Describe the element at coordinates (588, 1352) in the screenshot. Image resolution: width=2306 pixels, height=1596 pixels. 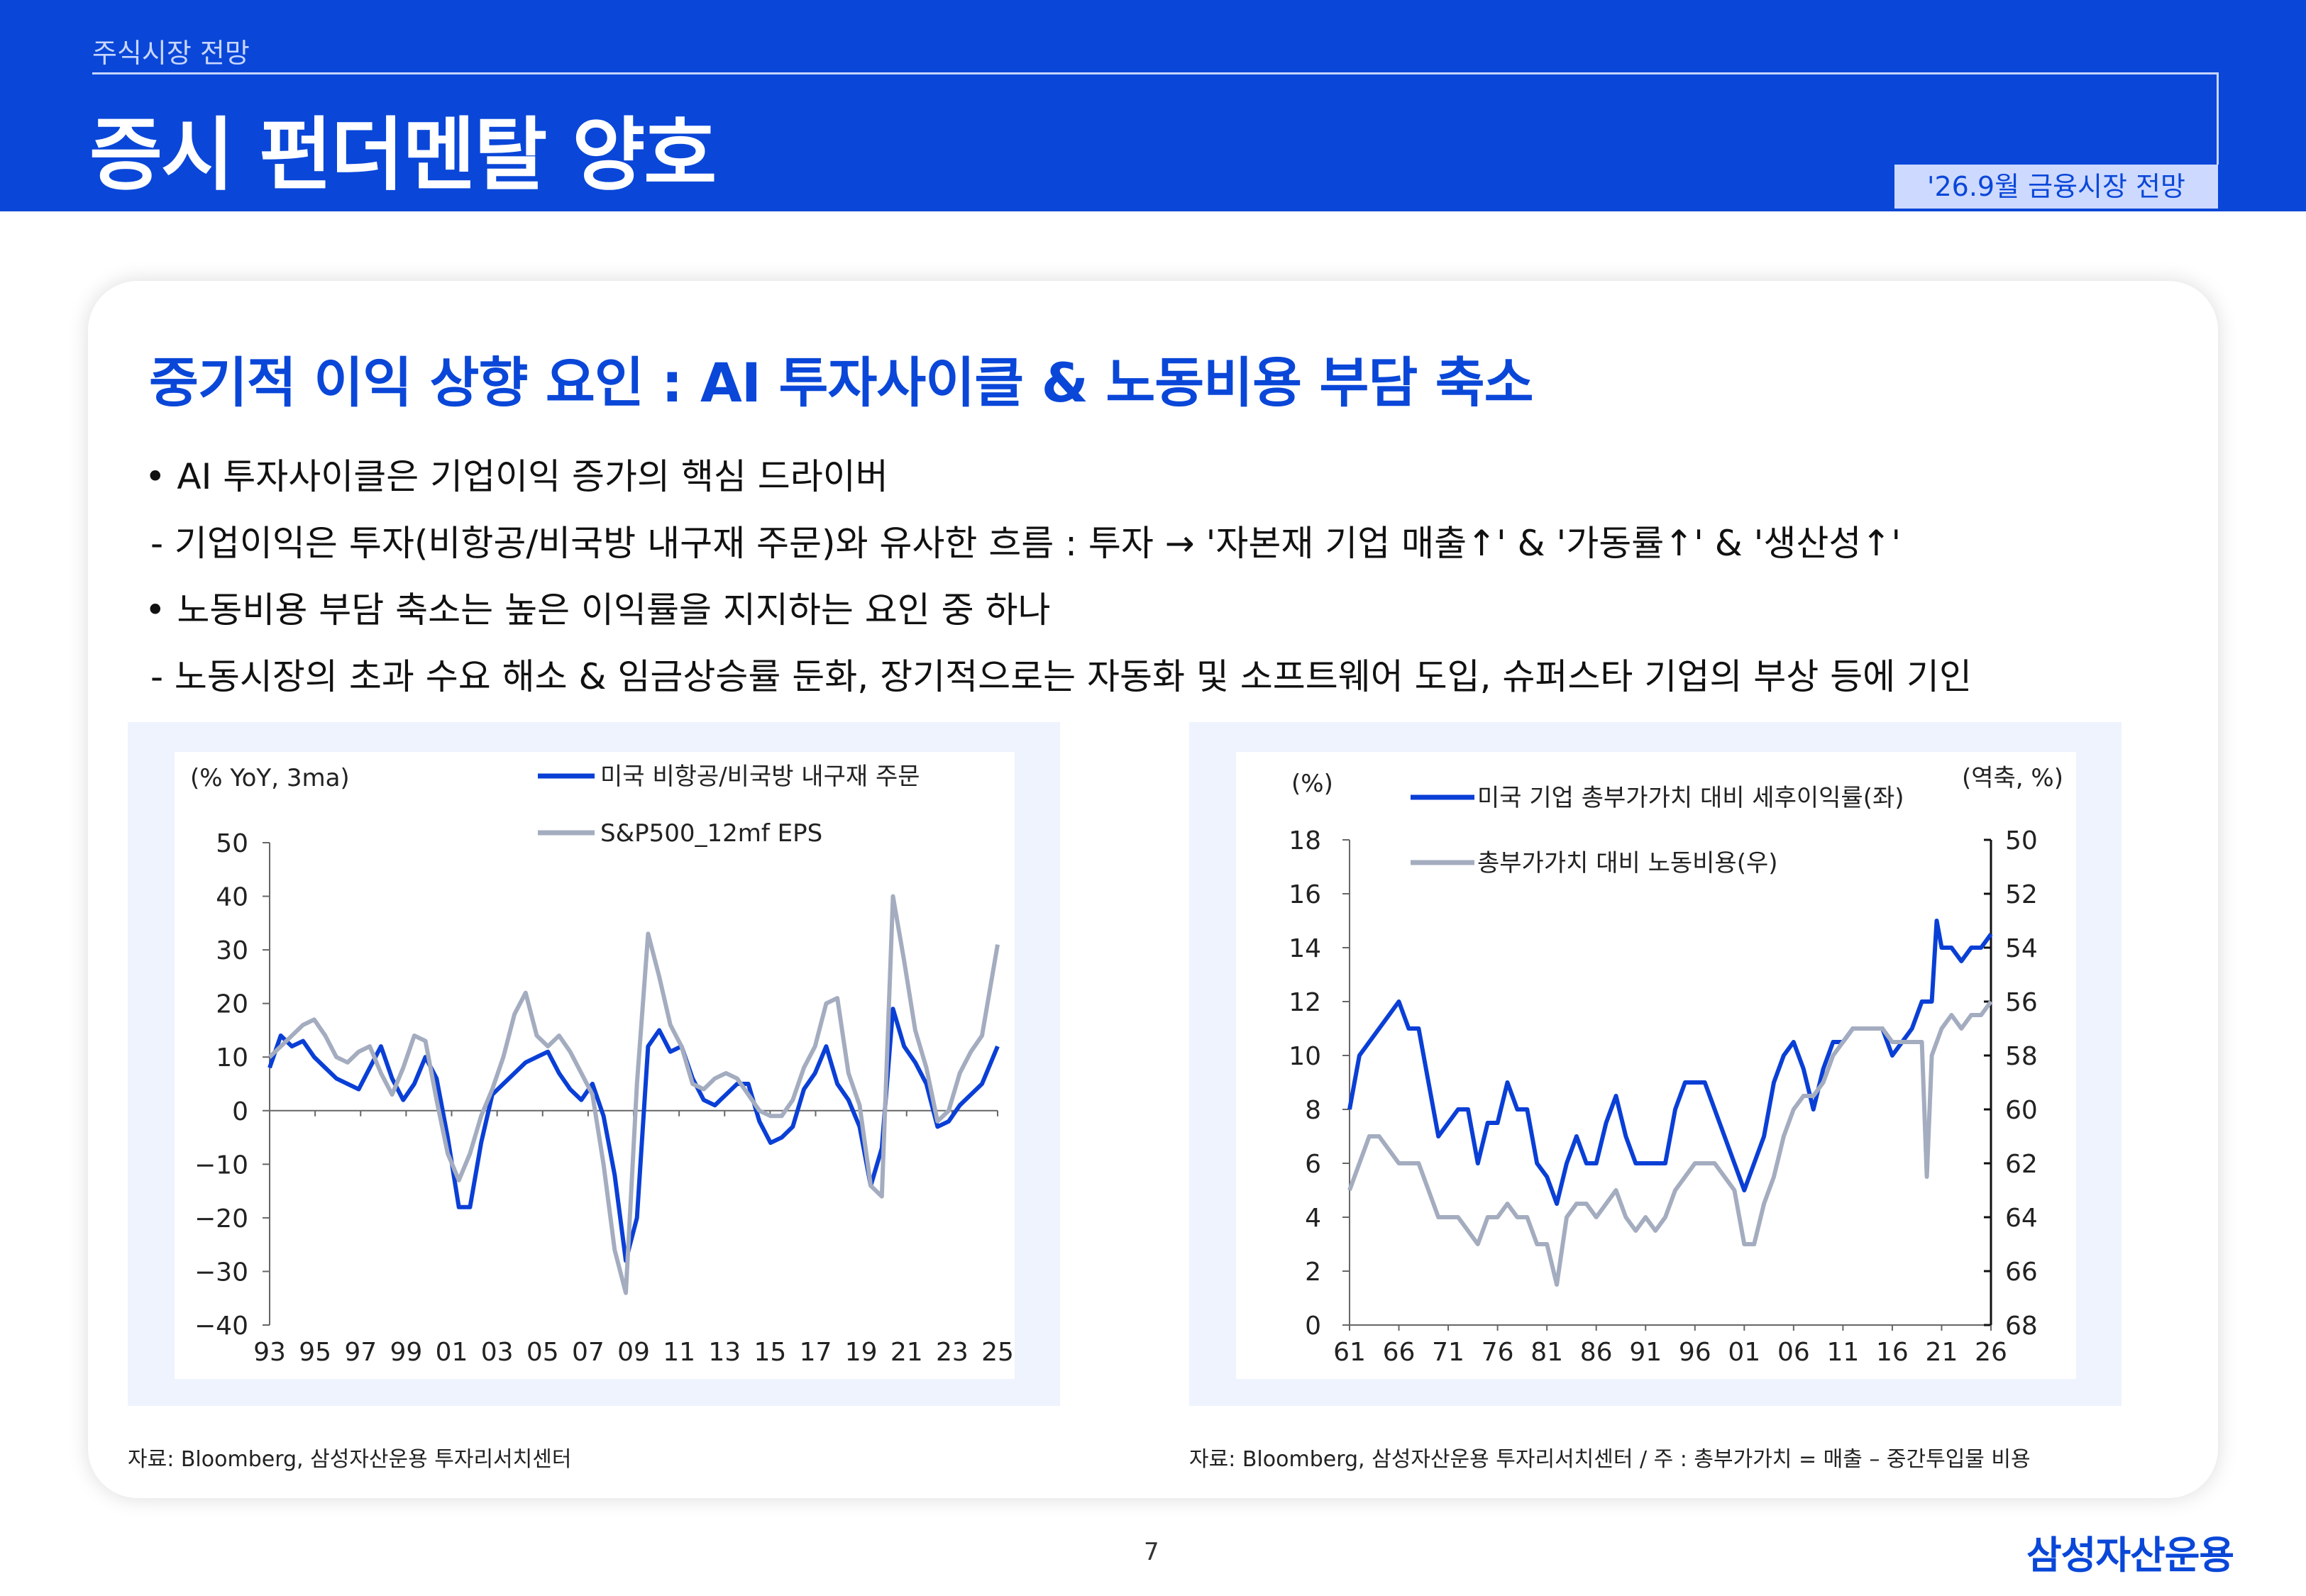
I see `x-tick-label: 07` at that location.